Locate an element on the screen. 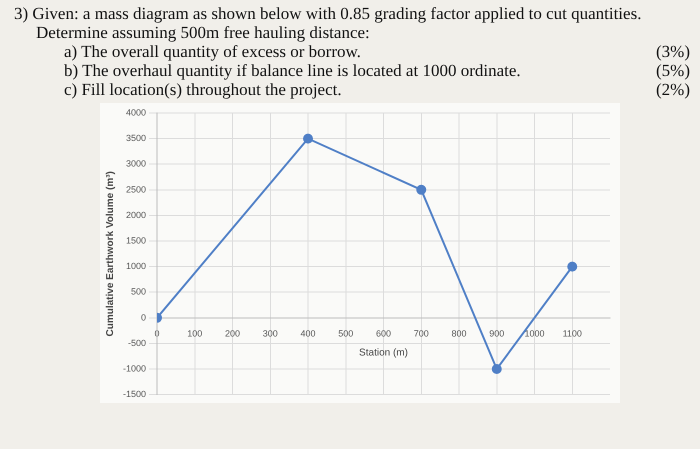 This screenshot has width=700, height=449. x-tick-label: 700 is located at coordinates (421, 333).